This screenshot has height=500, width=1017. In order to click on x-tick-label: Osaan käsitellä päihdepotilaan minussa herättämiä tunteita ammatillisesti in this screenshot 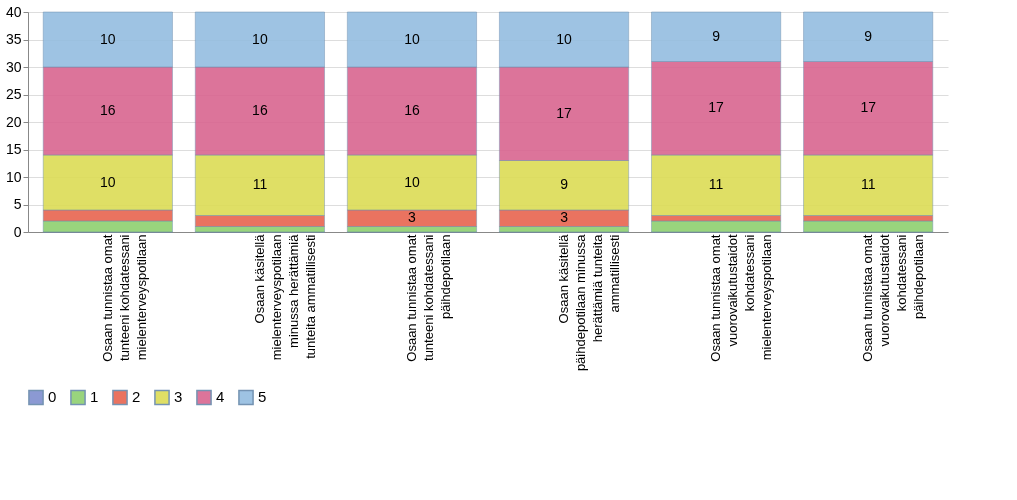, I will do `click(589, 302)`.